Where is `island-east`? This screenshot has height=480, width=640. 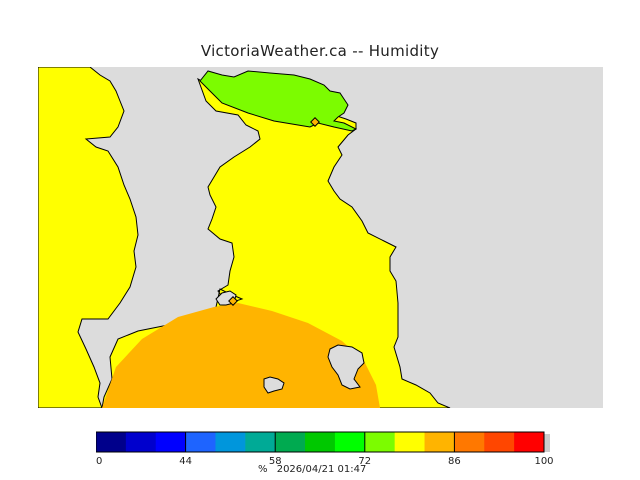 island-east is located at coordinates (346, 367).